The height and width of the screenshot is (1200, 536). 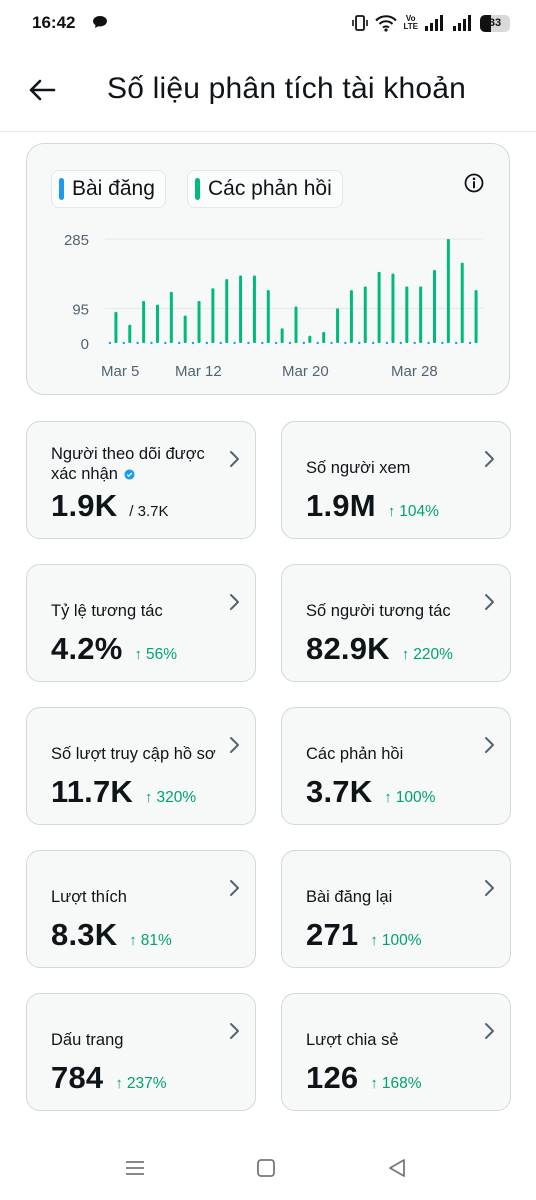 I want to click on metric-label: Tỷ lệ tương tác, so click(x=107, y=611).